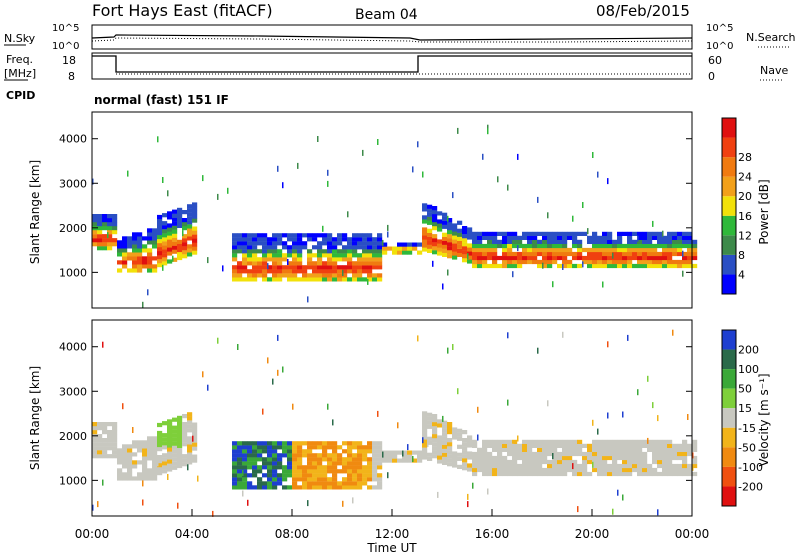 Image resolution: width=800 pixels, height=554 pixels. I want to click on velocity-ytick-label-0: 1000, so click(73, 480).